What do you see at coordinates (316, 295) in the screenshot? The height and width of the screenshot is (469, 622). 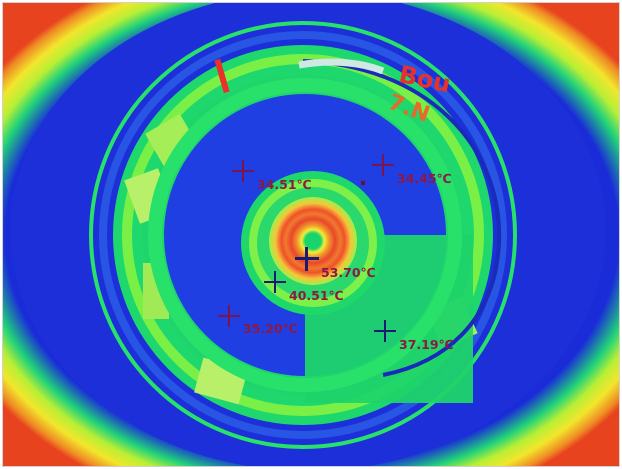 I see `temp-label-p4: 40.51℃` at bounding box center [316, 295].